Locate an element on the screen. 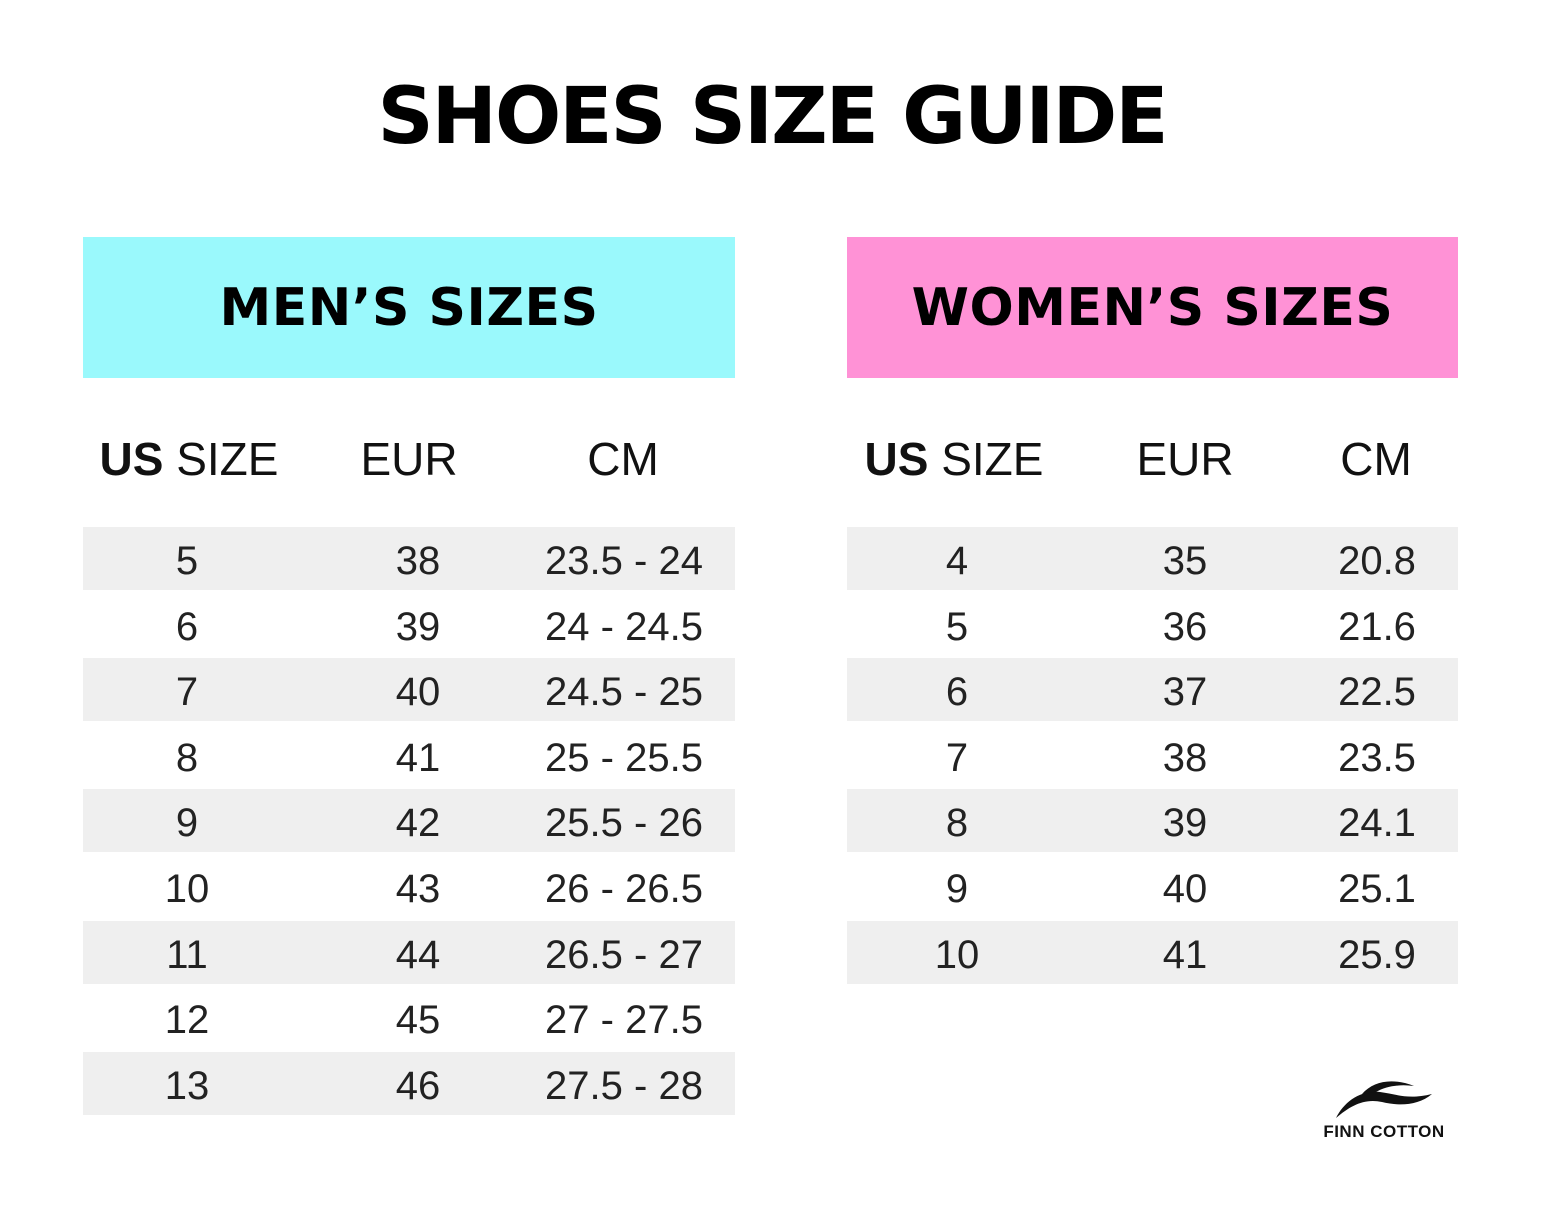  women-cm-header: CM is located at coordinates (1376, 459).